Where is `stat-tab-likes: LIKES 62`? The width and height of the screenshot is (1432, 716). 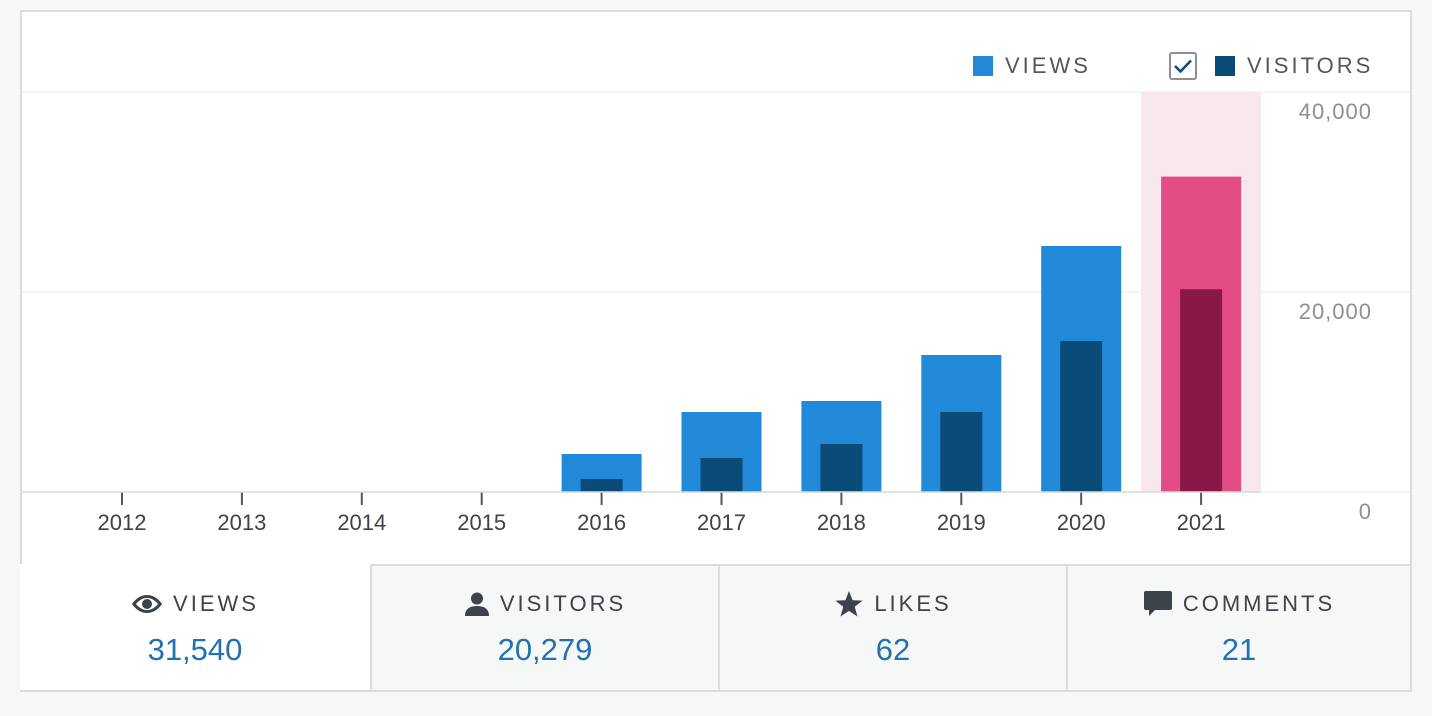
stat-tab-likes: LIKES 62 is located at coordinates (892, 628).